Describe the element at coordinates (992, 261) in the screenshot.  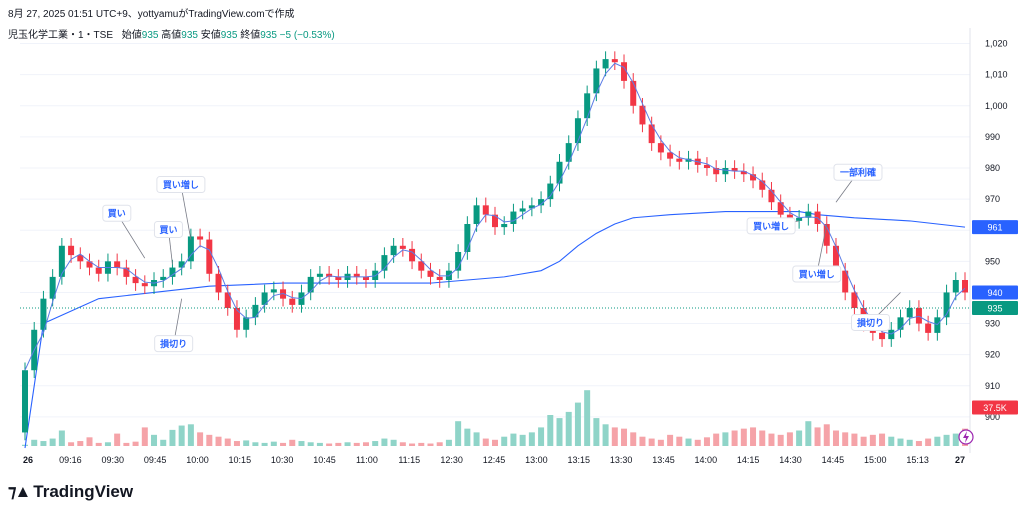
I see `y-tick-label: 950` at that location.